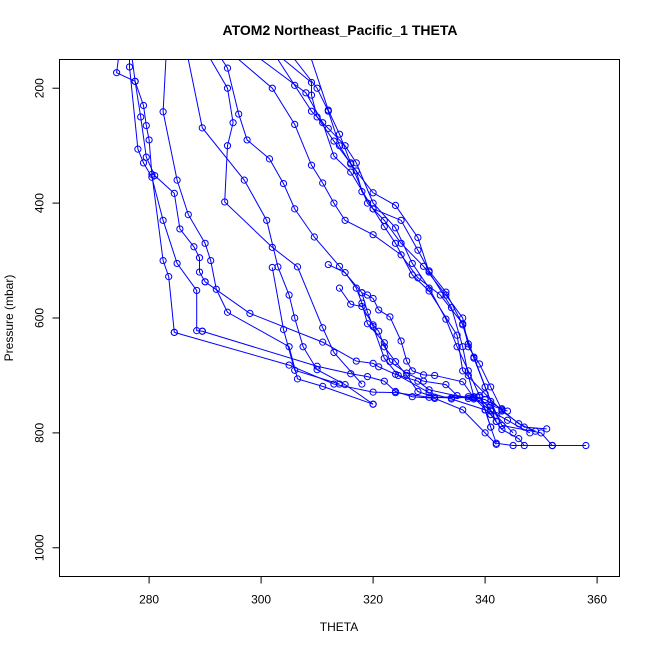 This screenshot has height=655, width=650. Describe the element at coordinates (40, 318) in the screenshot. I see `y-tick-label: 600` at that location.